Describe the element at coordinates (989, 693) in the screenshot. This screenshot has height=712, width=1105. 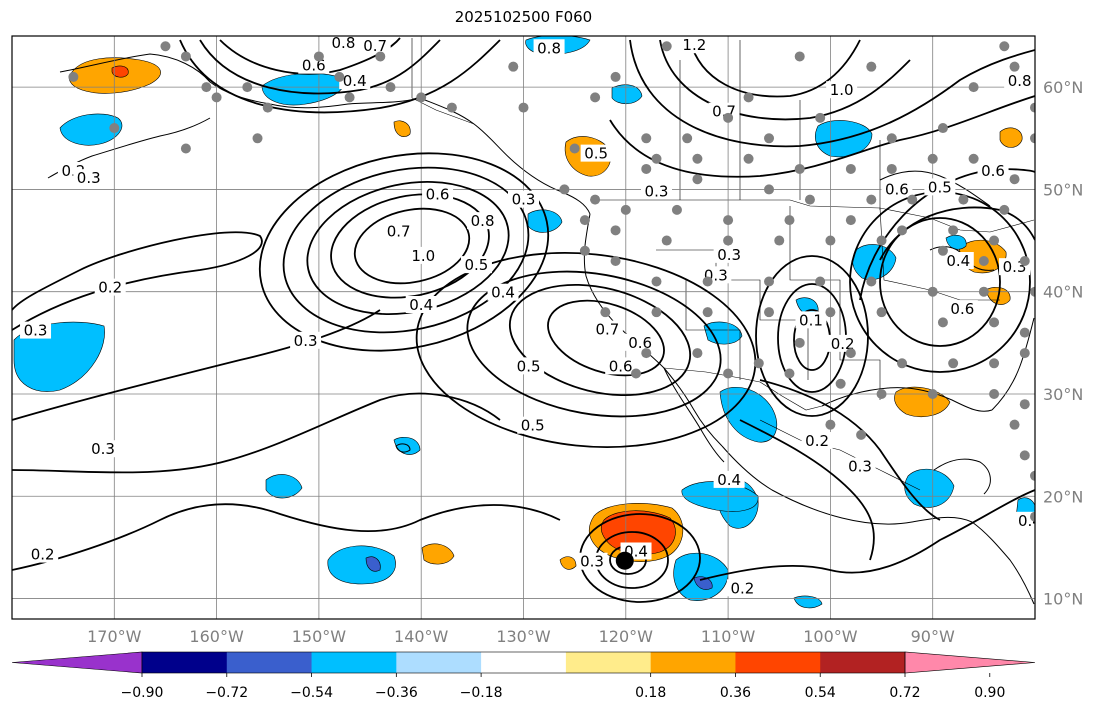
I see `colorbar-label: 0.90` at that location.